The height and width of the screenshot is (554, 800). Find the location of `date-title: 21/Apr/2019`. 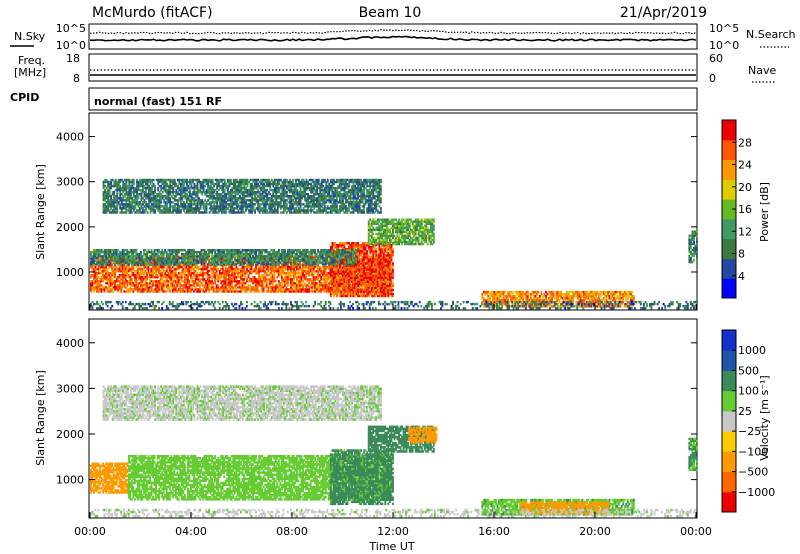

date-title: 21/Apr/2019 is located at coordinates (663, 13).